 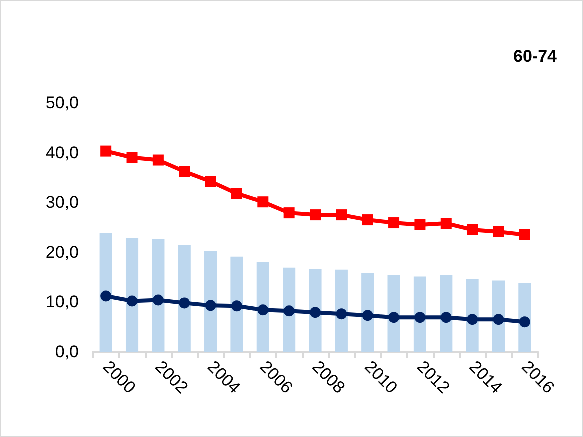 What do you see at coordinates (536, 56) in the screenshot?
I see `chart-title: 60-74` at bounding box center [536, 56].